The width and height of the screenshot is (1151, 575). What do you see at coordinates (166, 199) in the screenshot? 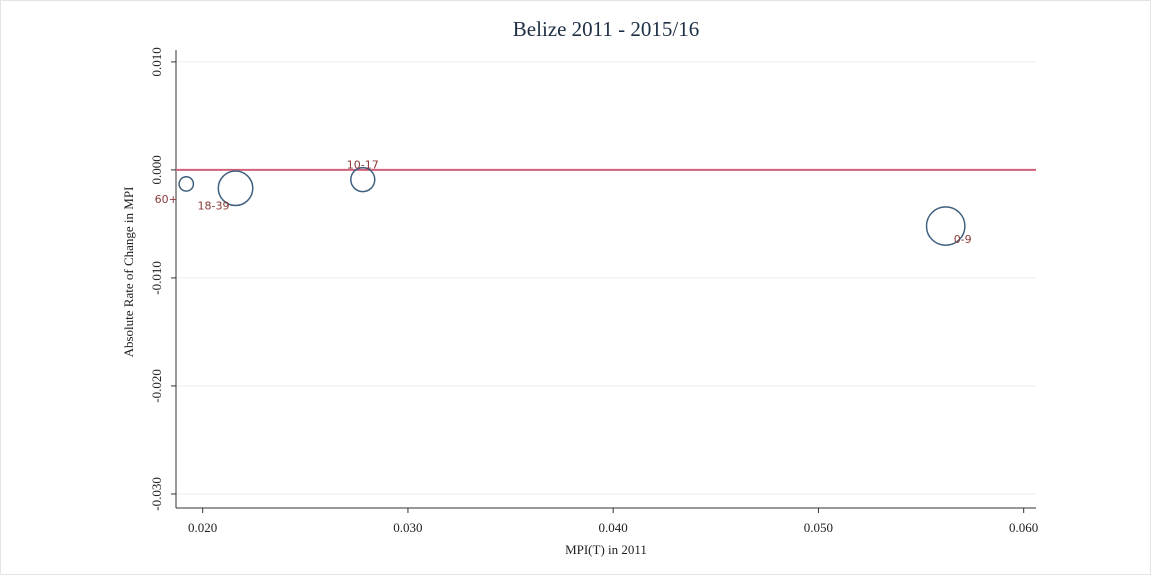
I see `point-label: 60+` at bounding box center [166, 199].